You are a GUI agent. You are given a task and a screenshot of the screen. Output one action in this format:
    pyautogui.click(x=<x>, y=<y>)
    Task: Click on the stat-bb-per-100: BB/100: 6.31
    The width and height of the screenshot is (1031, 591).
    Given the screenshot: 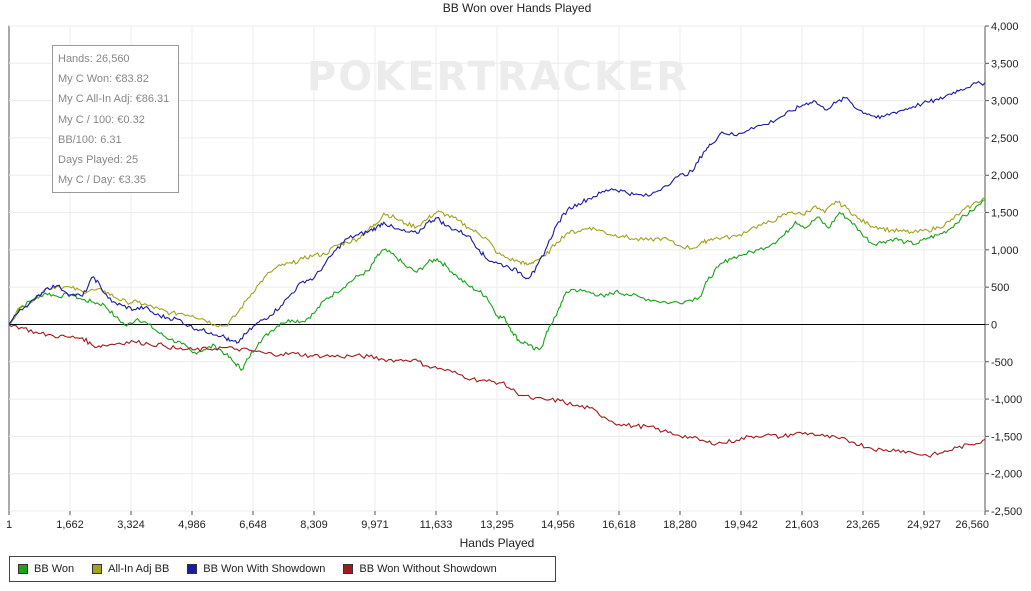 What is the action you would take?
    pyautogui.click(x=90, y=139)
    